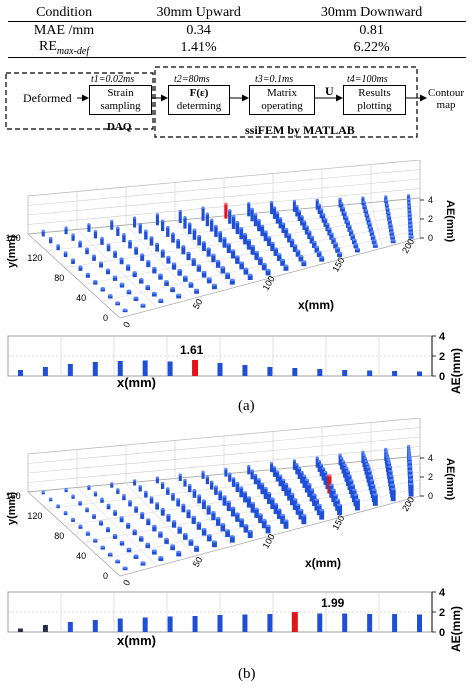  I want to click on row-label: REmax-def, so click(64, 48).